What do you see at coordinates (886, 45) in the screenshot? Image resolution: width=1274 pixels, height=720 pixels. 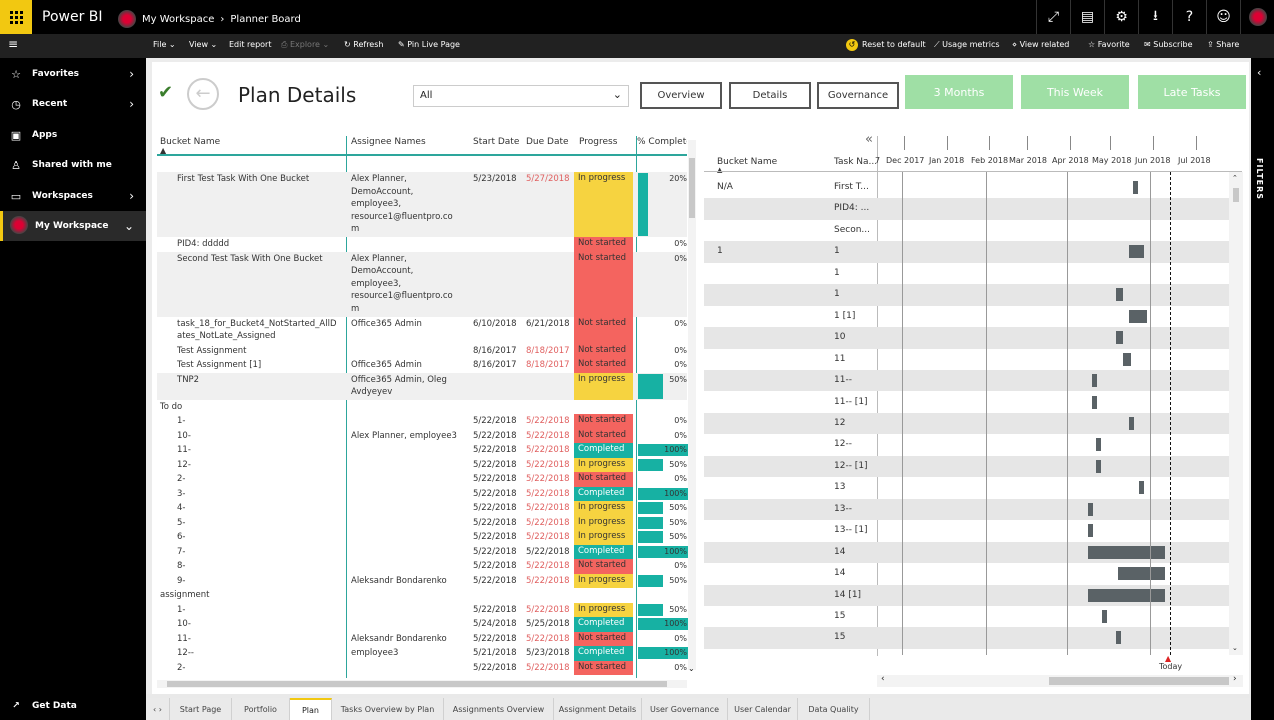 I see `reset-to-default-button: ↺ Reset to default` at bounding box center [886, 45].